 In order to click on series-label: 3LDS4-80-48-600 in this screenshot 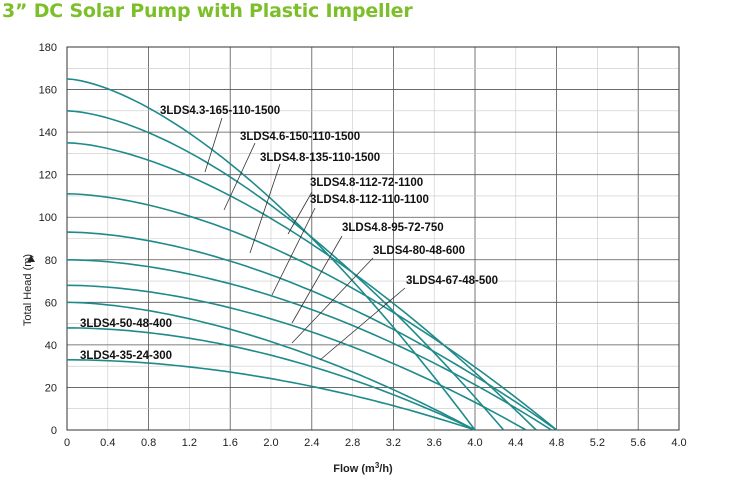, I will do `click(419, 251)`.